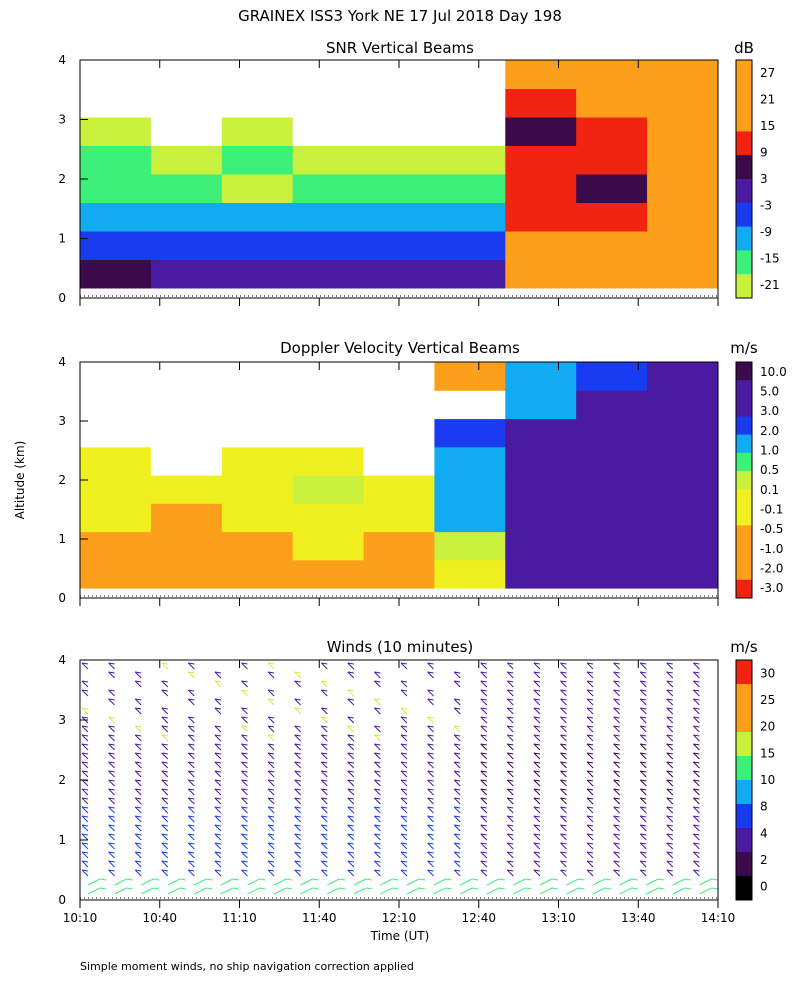 The image size is (800, 1000). Describe the element at coordinates (62, 362) in the screenshot. I see `y-tick-label: 4` at that location.